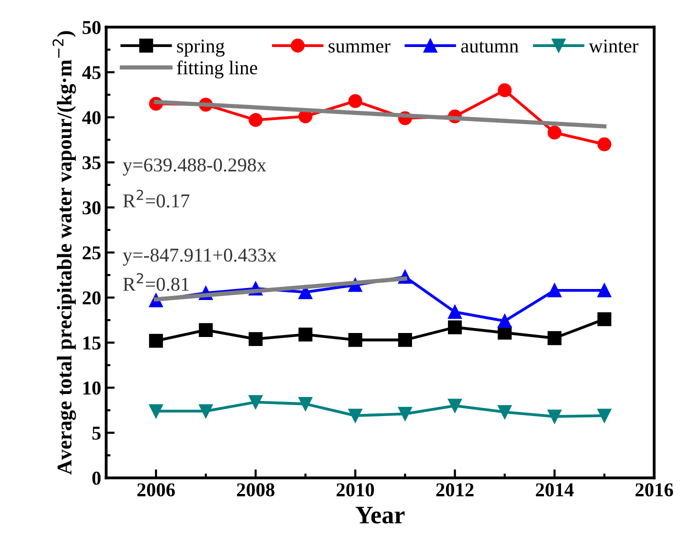 This screenshot has width=685, height=543. I want to click on x-axis-title: Year, so click(380, 515).